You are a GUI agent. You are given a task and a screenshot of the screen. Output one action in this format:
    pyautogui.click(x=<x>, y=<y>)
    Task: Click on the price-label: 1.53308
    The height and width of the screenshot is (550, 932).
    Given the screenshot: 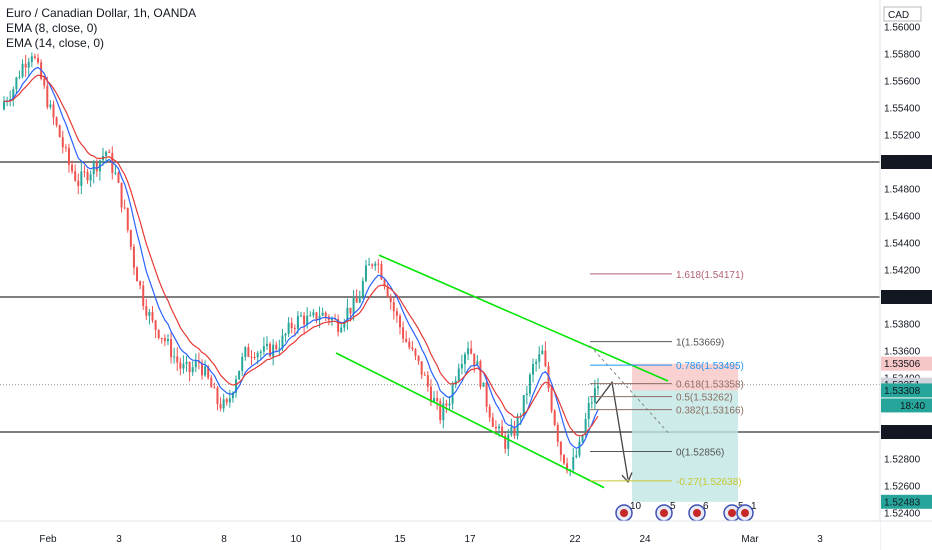 What is the action you would take?
    pyautogui.click(x=902, y=391)
    